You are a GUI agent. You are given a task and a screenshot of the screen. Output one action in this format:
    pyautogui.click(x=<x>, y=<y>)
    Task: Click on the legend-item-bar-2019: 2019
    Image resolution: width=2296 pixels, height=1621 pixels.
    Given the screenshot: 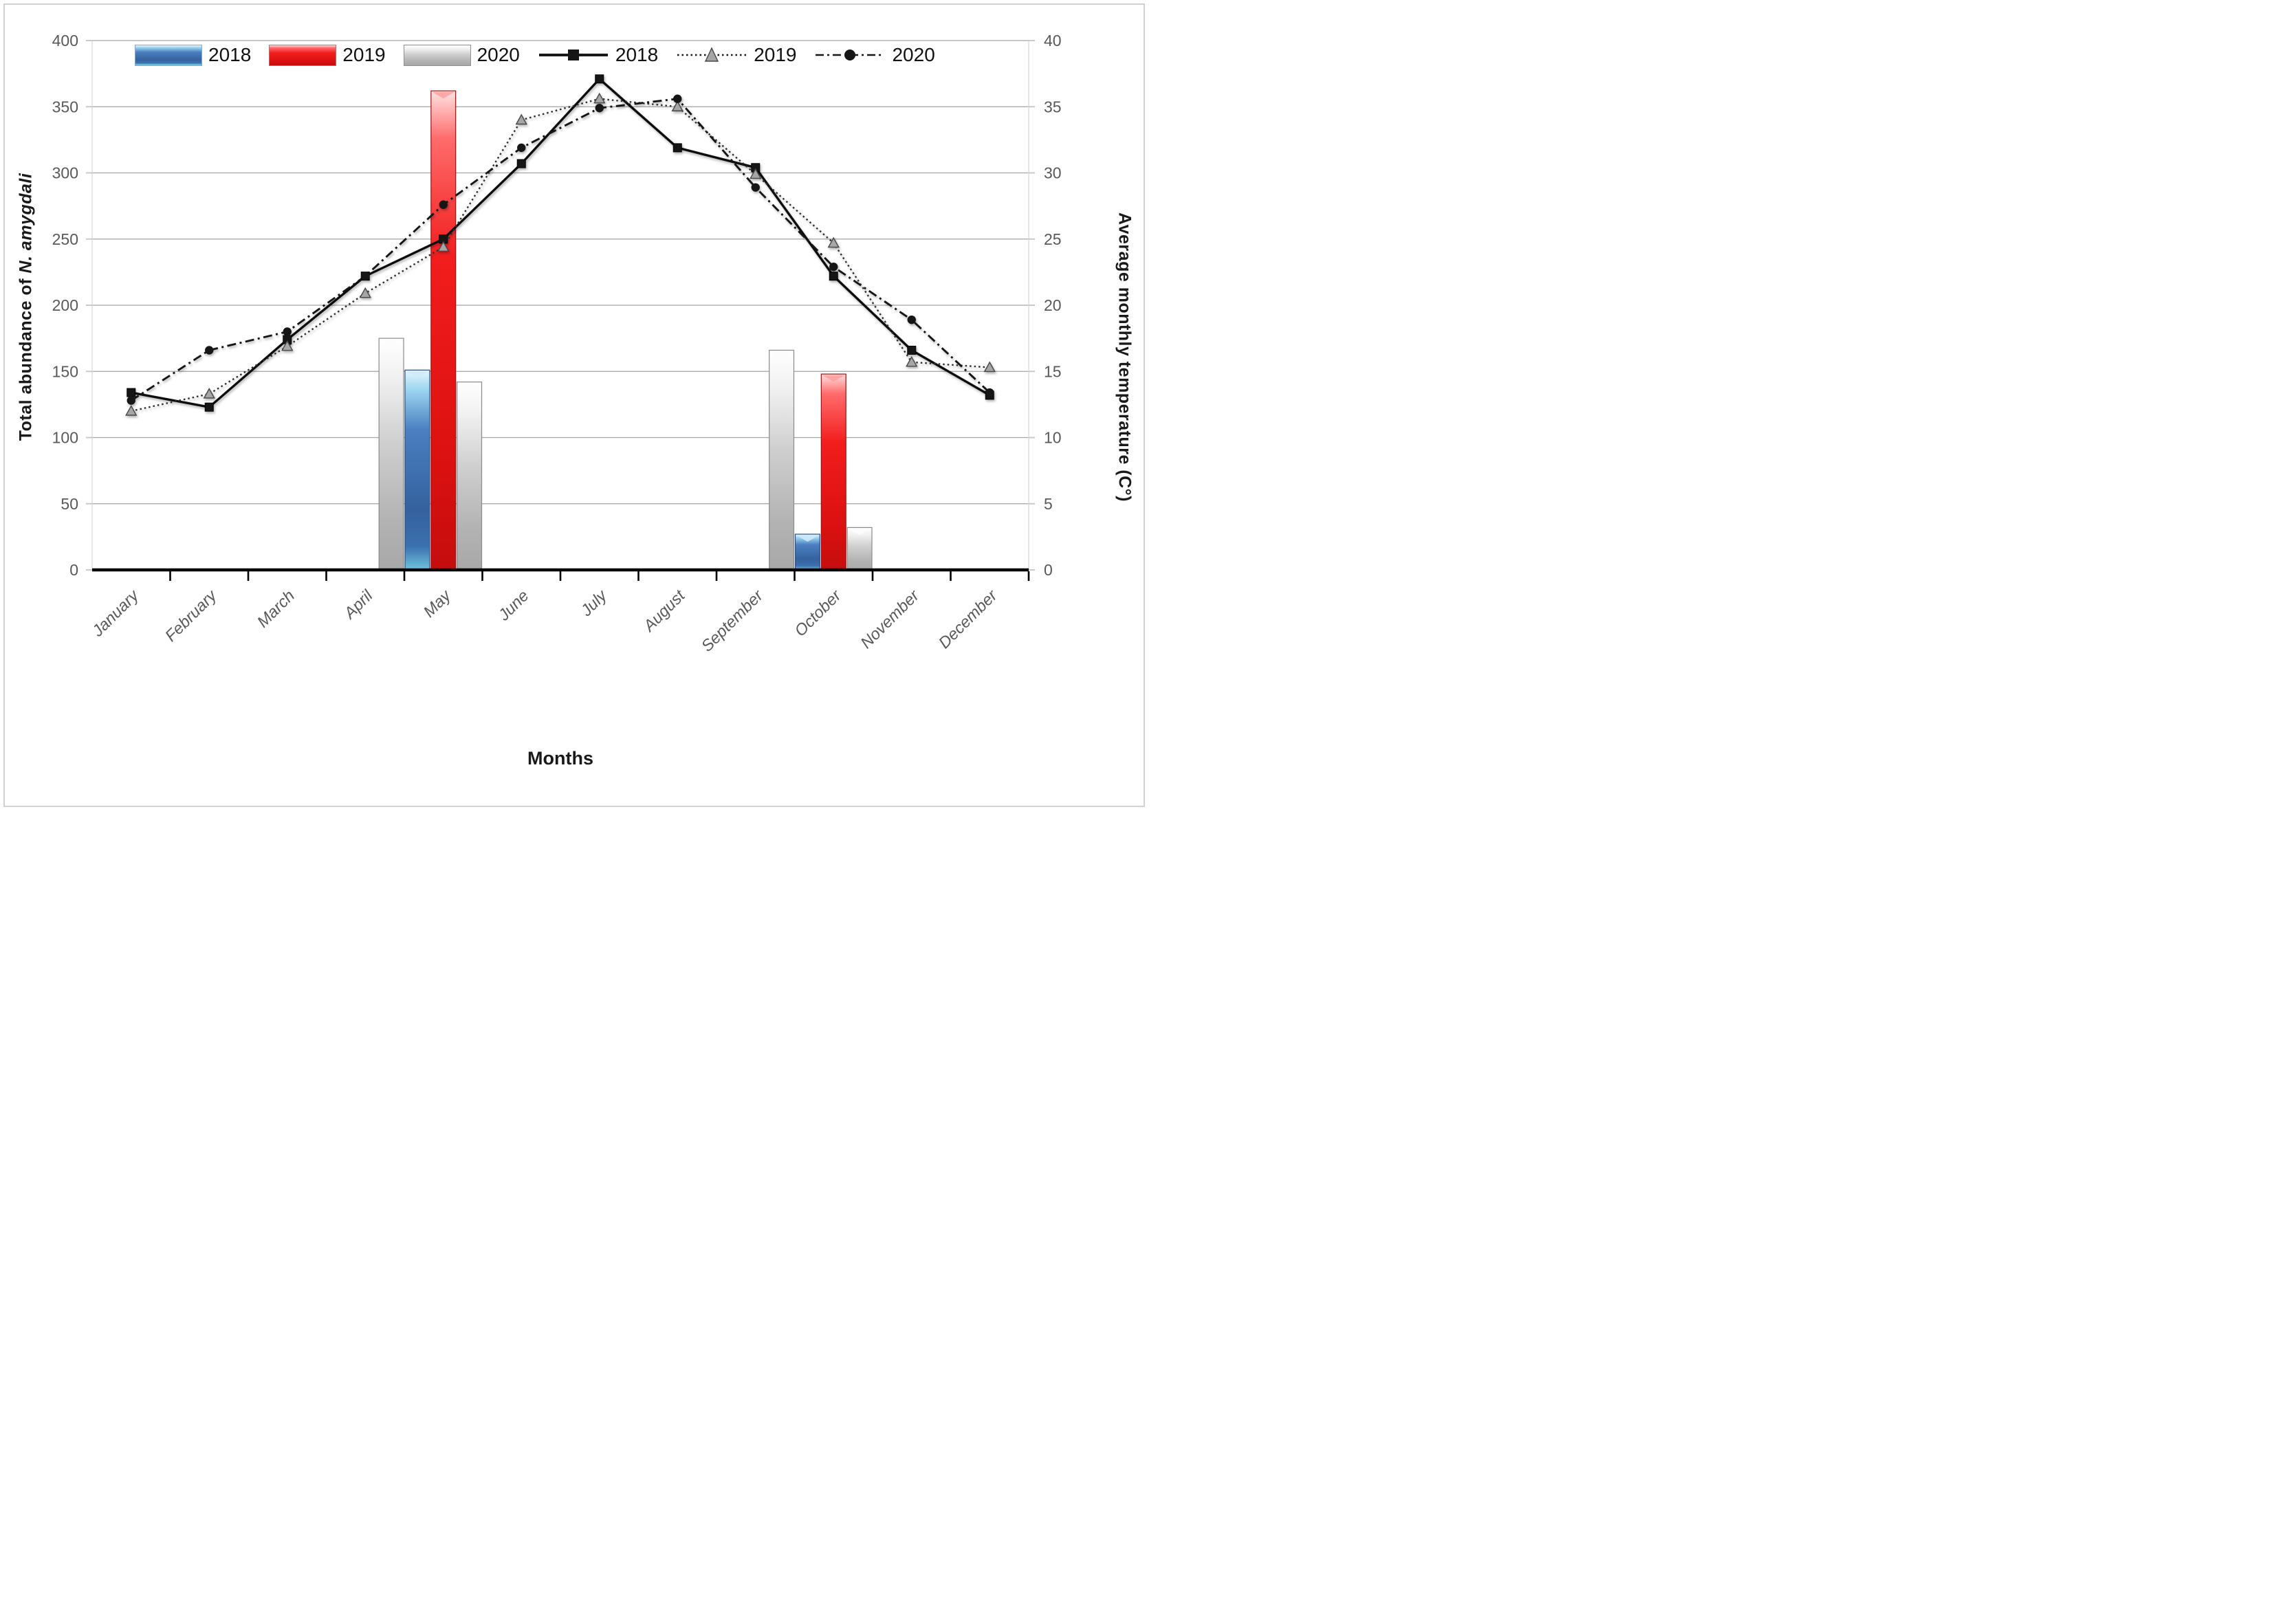 What is the action you would take?
    pyautogui.click(x=327, y=55)
    